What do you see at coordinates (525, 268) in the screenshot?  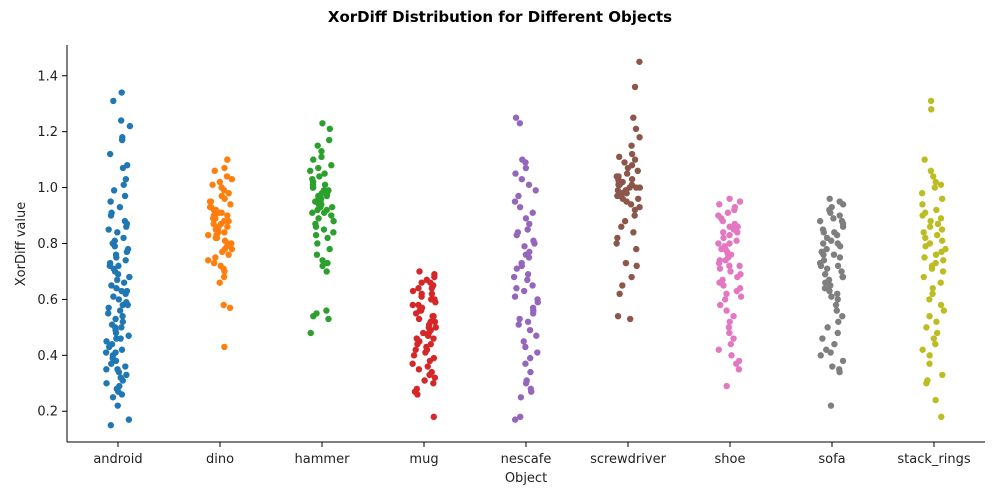 I see `series-nescafe` at bounding box center [525, 268].